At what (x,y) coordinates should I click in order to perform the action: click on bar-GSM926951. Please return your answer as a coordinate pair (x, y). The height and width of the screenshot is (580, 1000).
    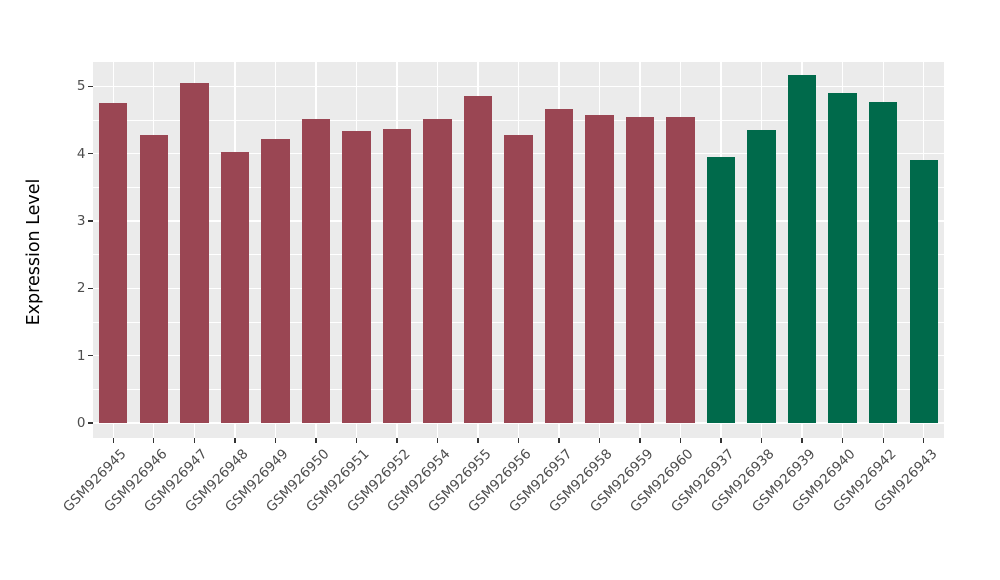
    Looking at the image, I should click on (356, 277).